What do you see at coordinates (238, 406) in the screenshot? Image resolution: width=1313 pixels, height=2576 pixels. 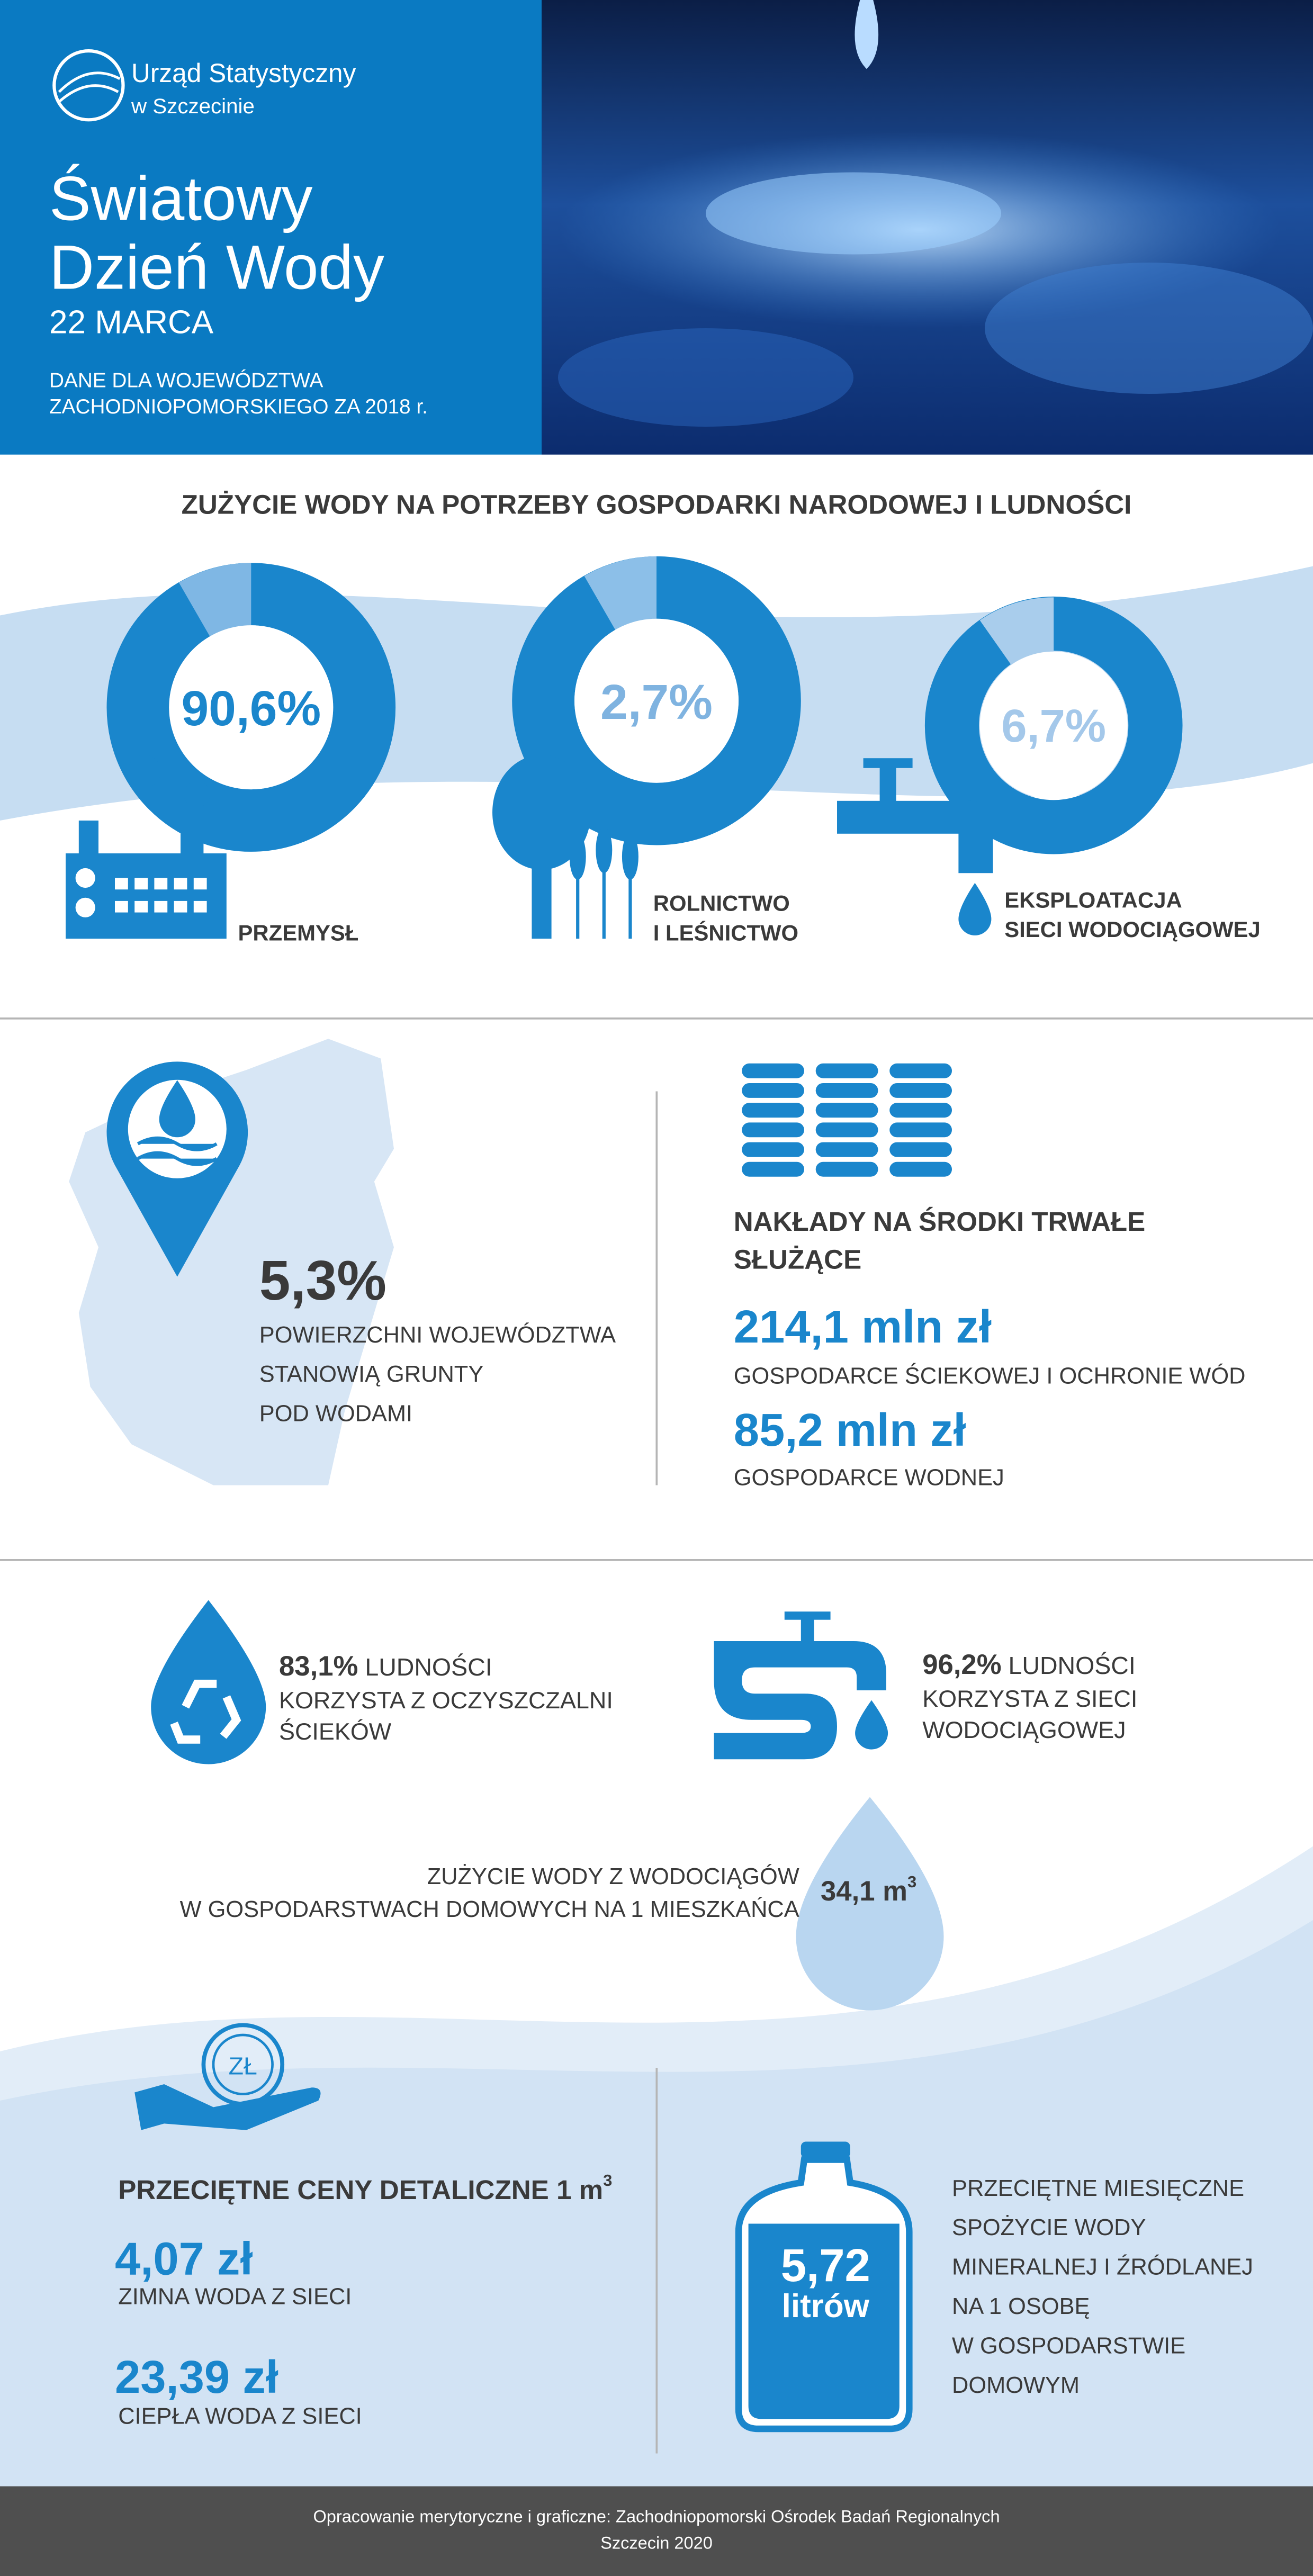 I see `subtitle: ZACHODNIOPOMORSKIEGO ZA 2018 r.` at bounding box center [238, 406].